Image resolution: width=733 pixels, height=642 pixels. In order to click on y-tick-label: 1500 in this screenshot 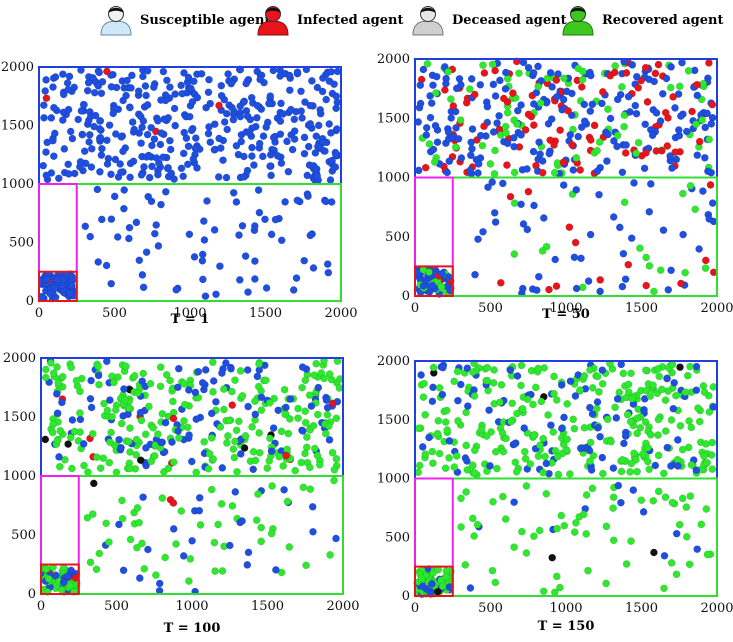, I will do `click(393, 420)`.